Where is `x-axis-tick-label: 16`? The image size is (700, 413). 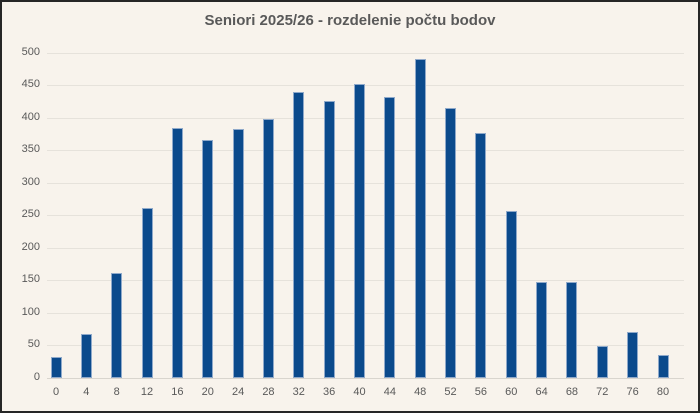 x-axis-tick-label: 16 is located at coordinates (177, 392).